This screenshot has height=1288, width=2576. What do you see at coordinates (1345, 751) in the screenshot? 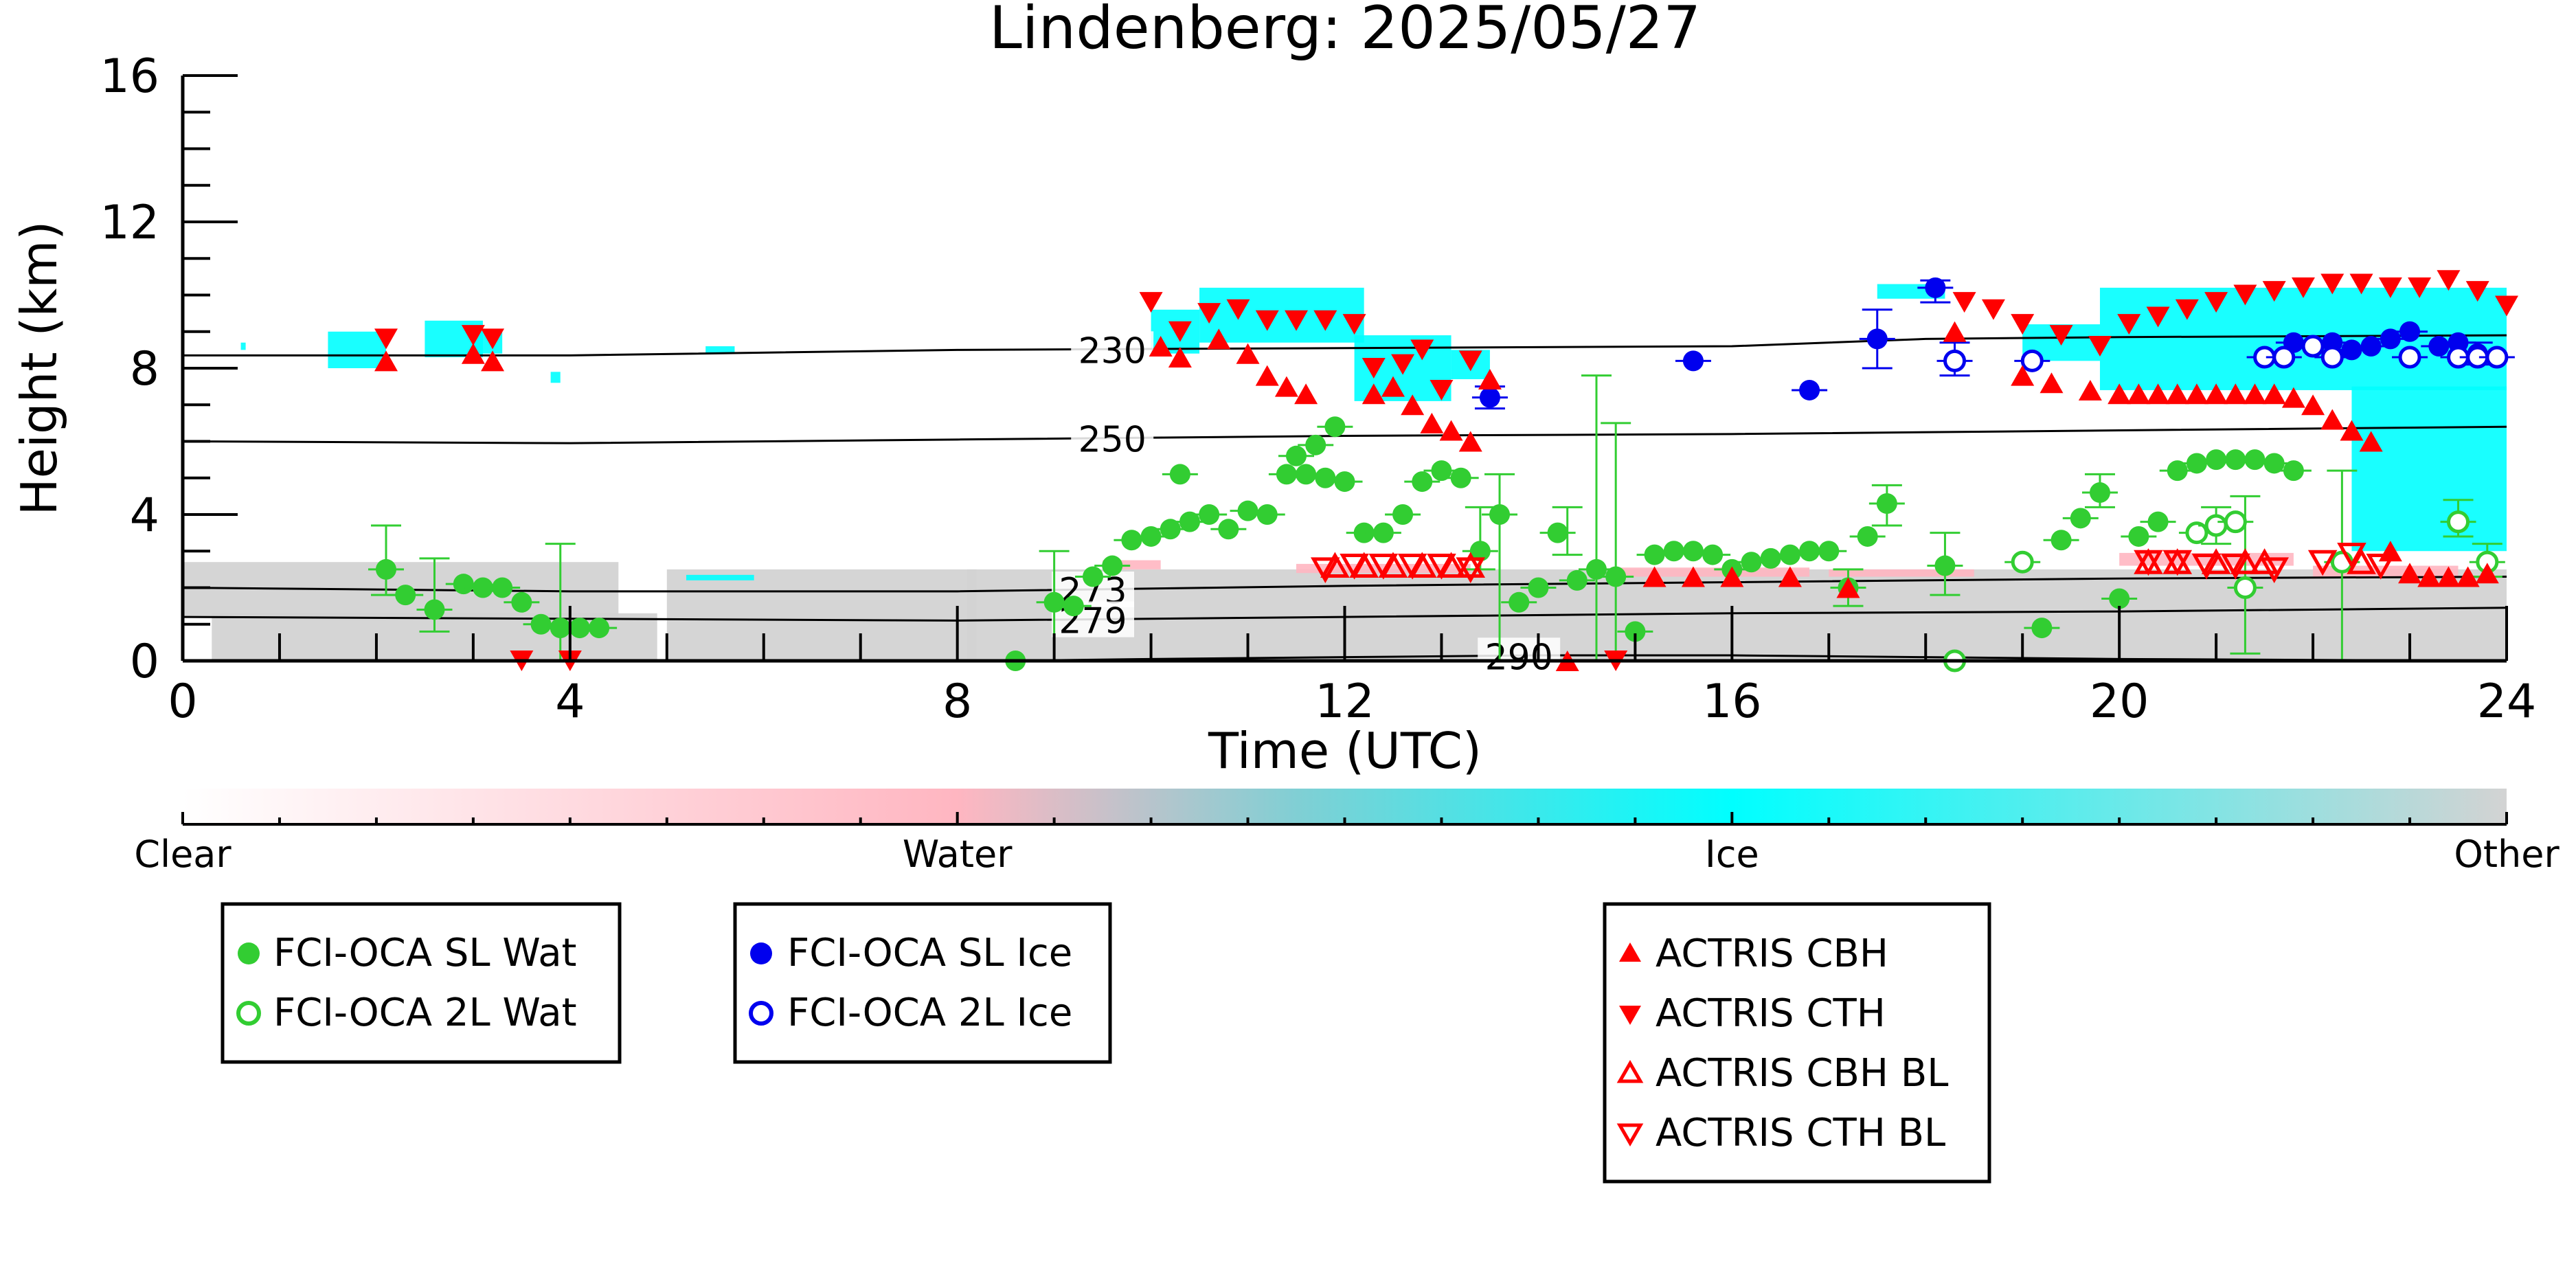
I see `x-axis-label: Time (UTC)` at bounding box center [1345, 751].